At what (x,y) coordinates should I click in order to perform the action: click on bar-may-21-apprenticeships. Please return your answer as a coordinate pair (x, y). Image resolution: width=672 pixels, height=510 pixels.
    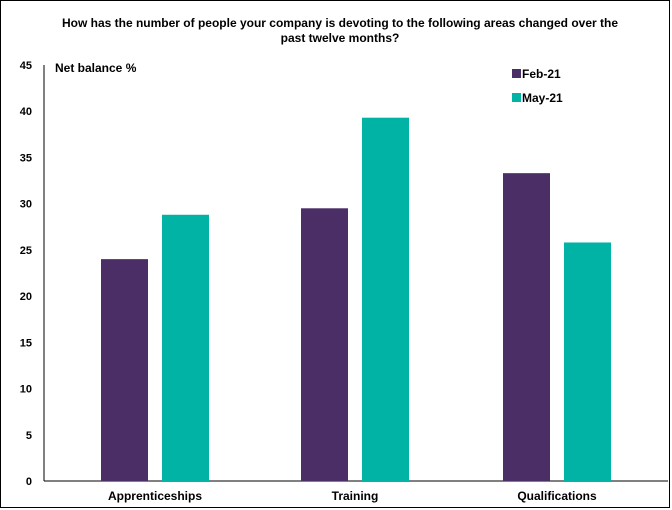
    Looking at the image, I should click on (185, 347).